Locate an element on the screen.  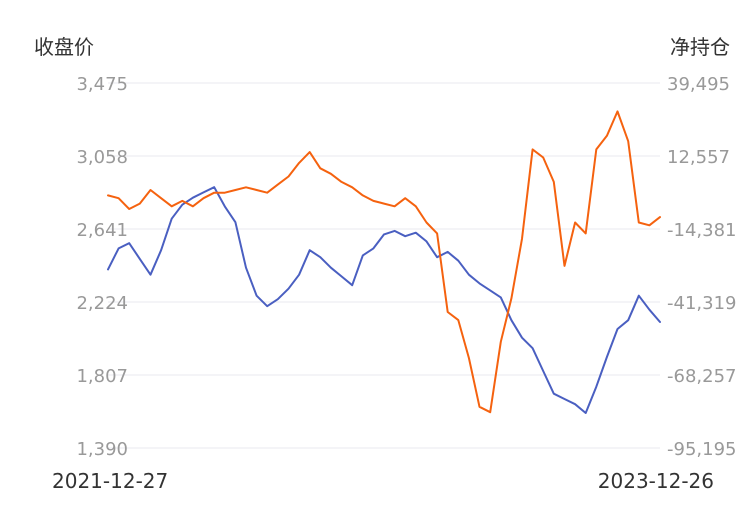
left-tick-label: 1,390 is located at coordinates (102, 449).